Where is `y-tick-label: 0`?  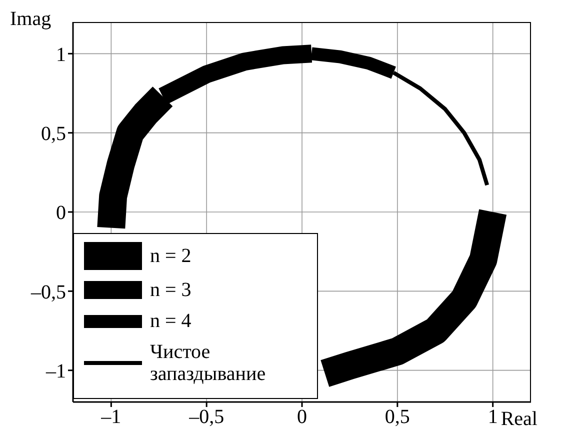 y-tick-label: 0 is located at coordinates (61, 213).